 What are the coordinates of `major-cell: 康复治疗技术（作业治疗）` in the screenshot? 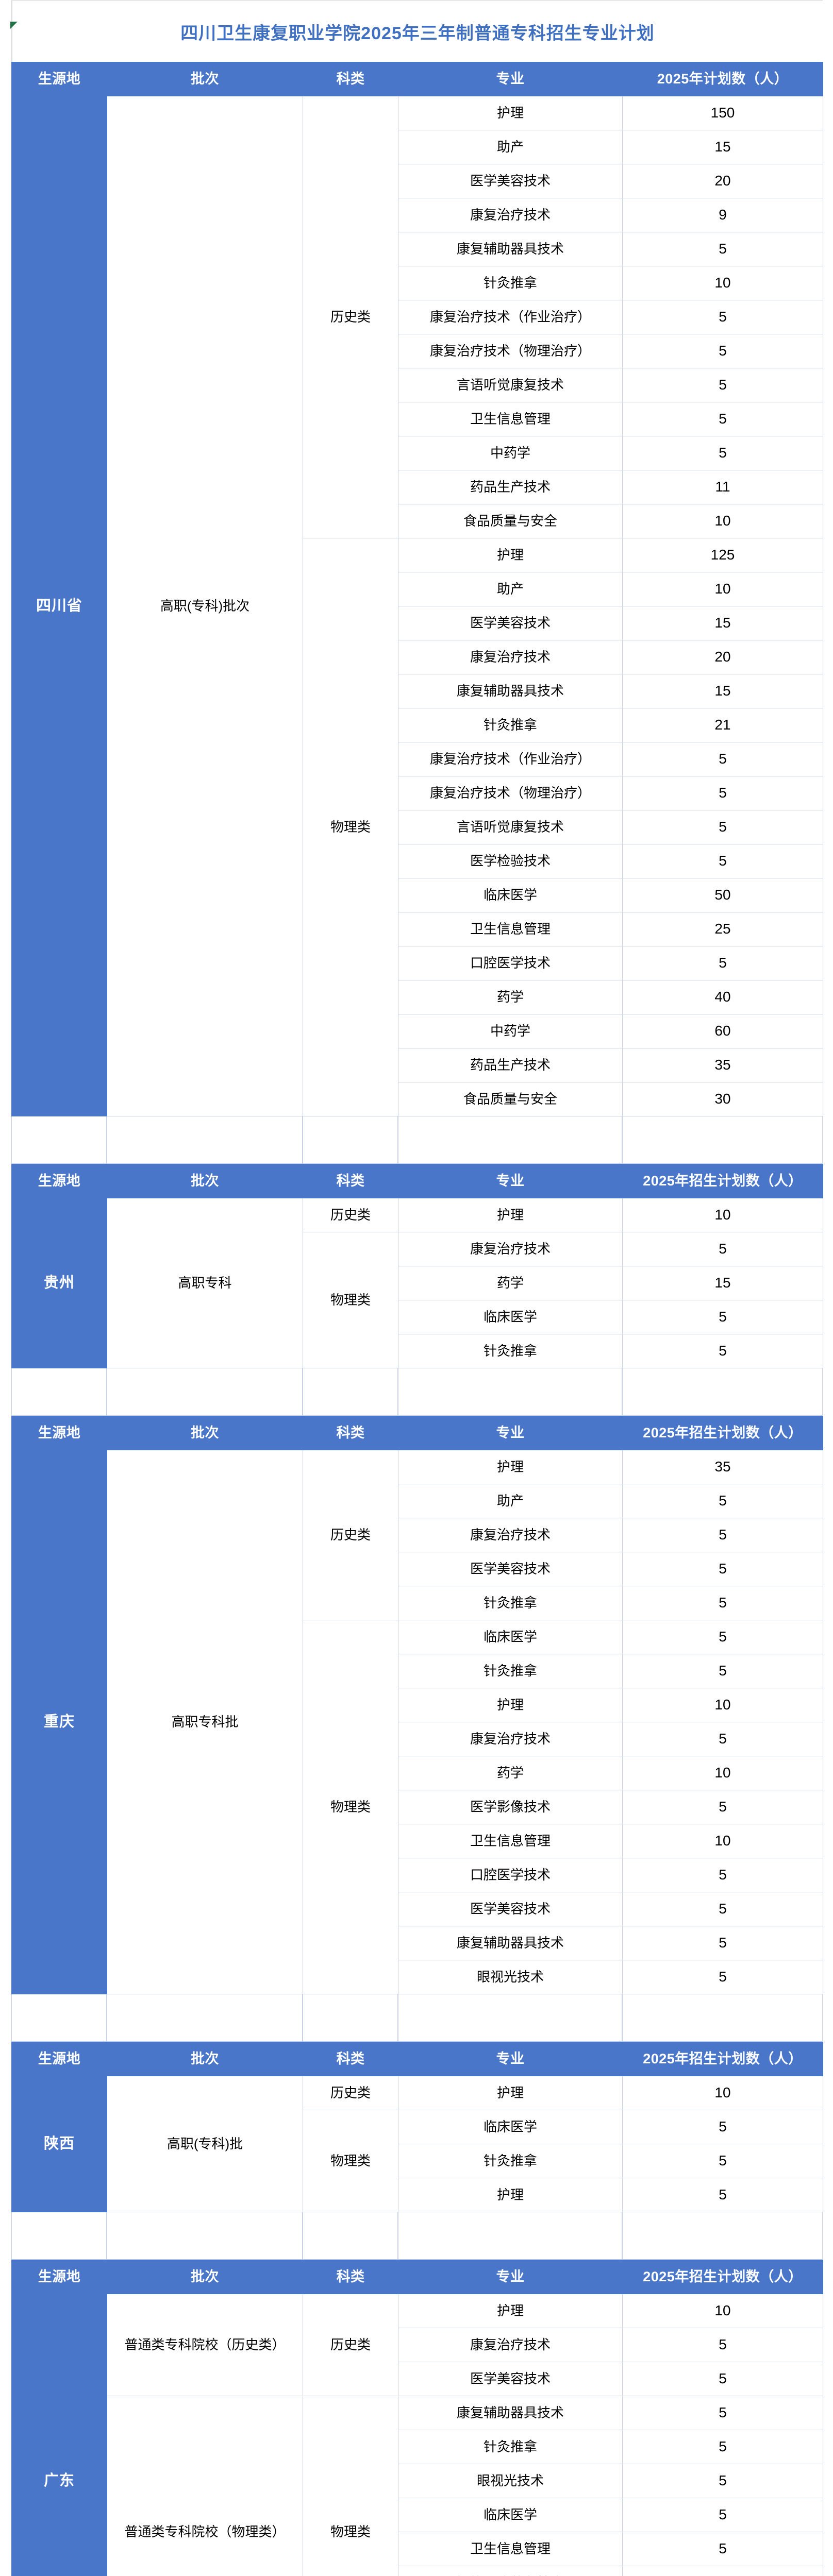 It's located at (510, 317).